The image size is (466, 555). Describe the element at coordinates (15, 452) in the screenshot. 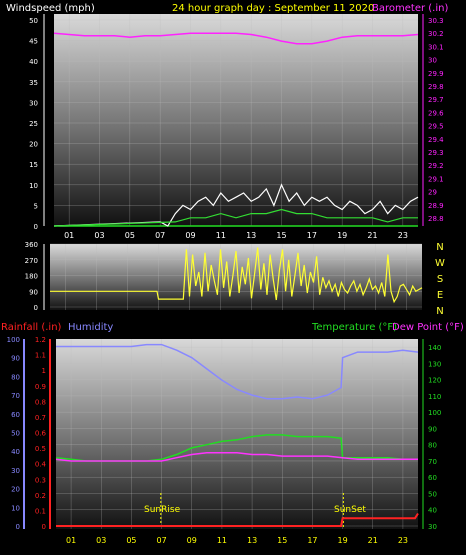

I see `humidity-tick-label: 40` at that location.